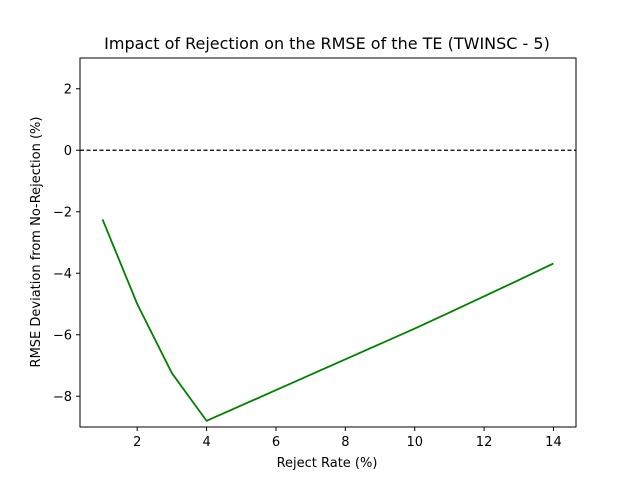 The width and height of the screenshot is (640, 480). I want to click on y-tick-label: −8, so click(62, 397).